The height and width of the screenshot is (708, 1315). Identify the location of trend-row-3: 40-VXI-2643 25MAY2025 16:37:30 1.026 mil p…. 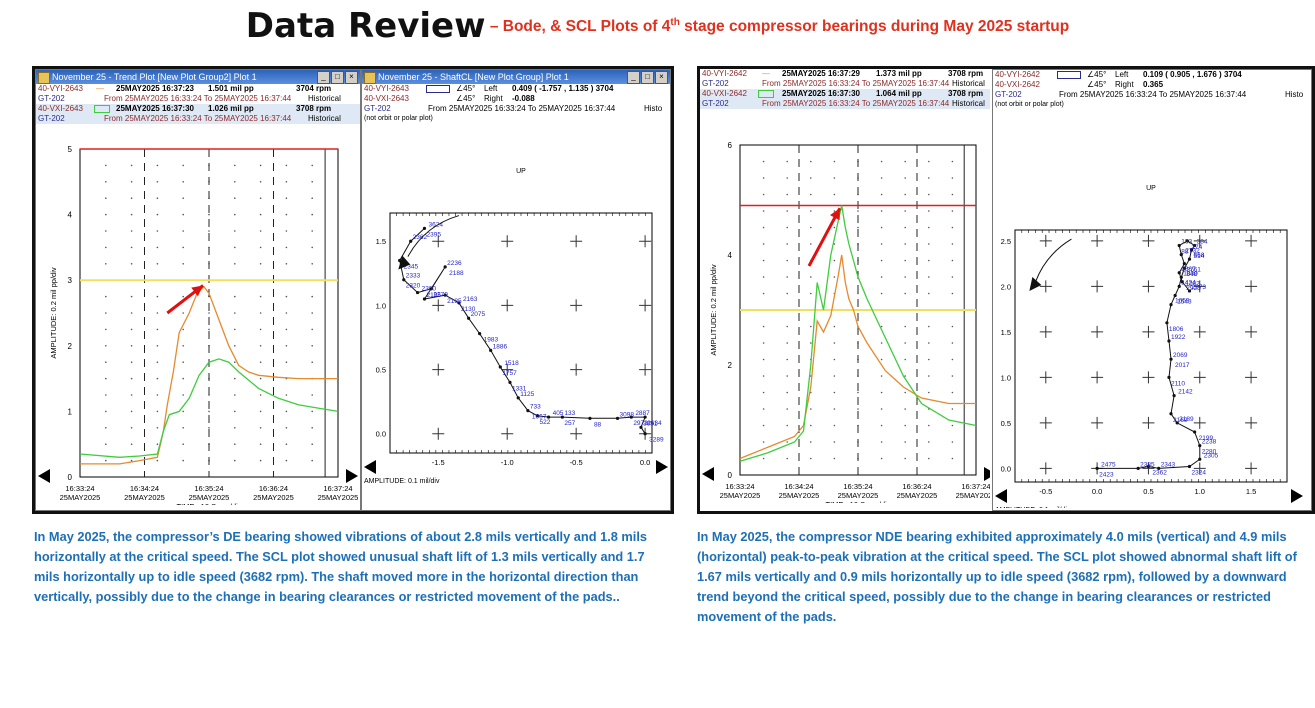
(198, 109).